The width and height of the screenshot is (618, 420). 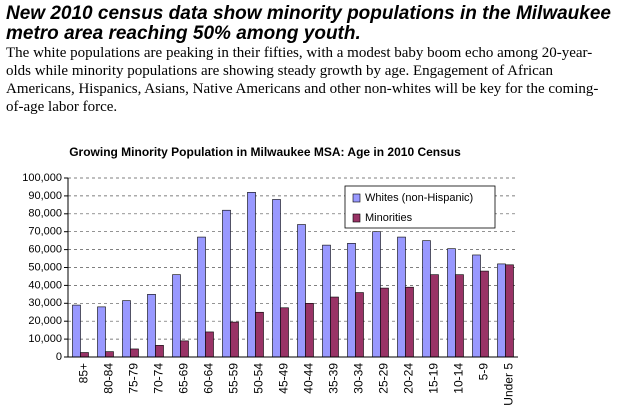 I want to click on x-tick-label: 70-74, so click(x=159, y=378).